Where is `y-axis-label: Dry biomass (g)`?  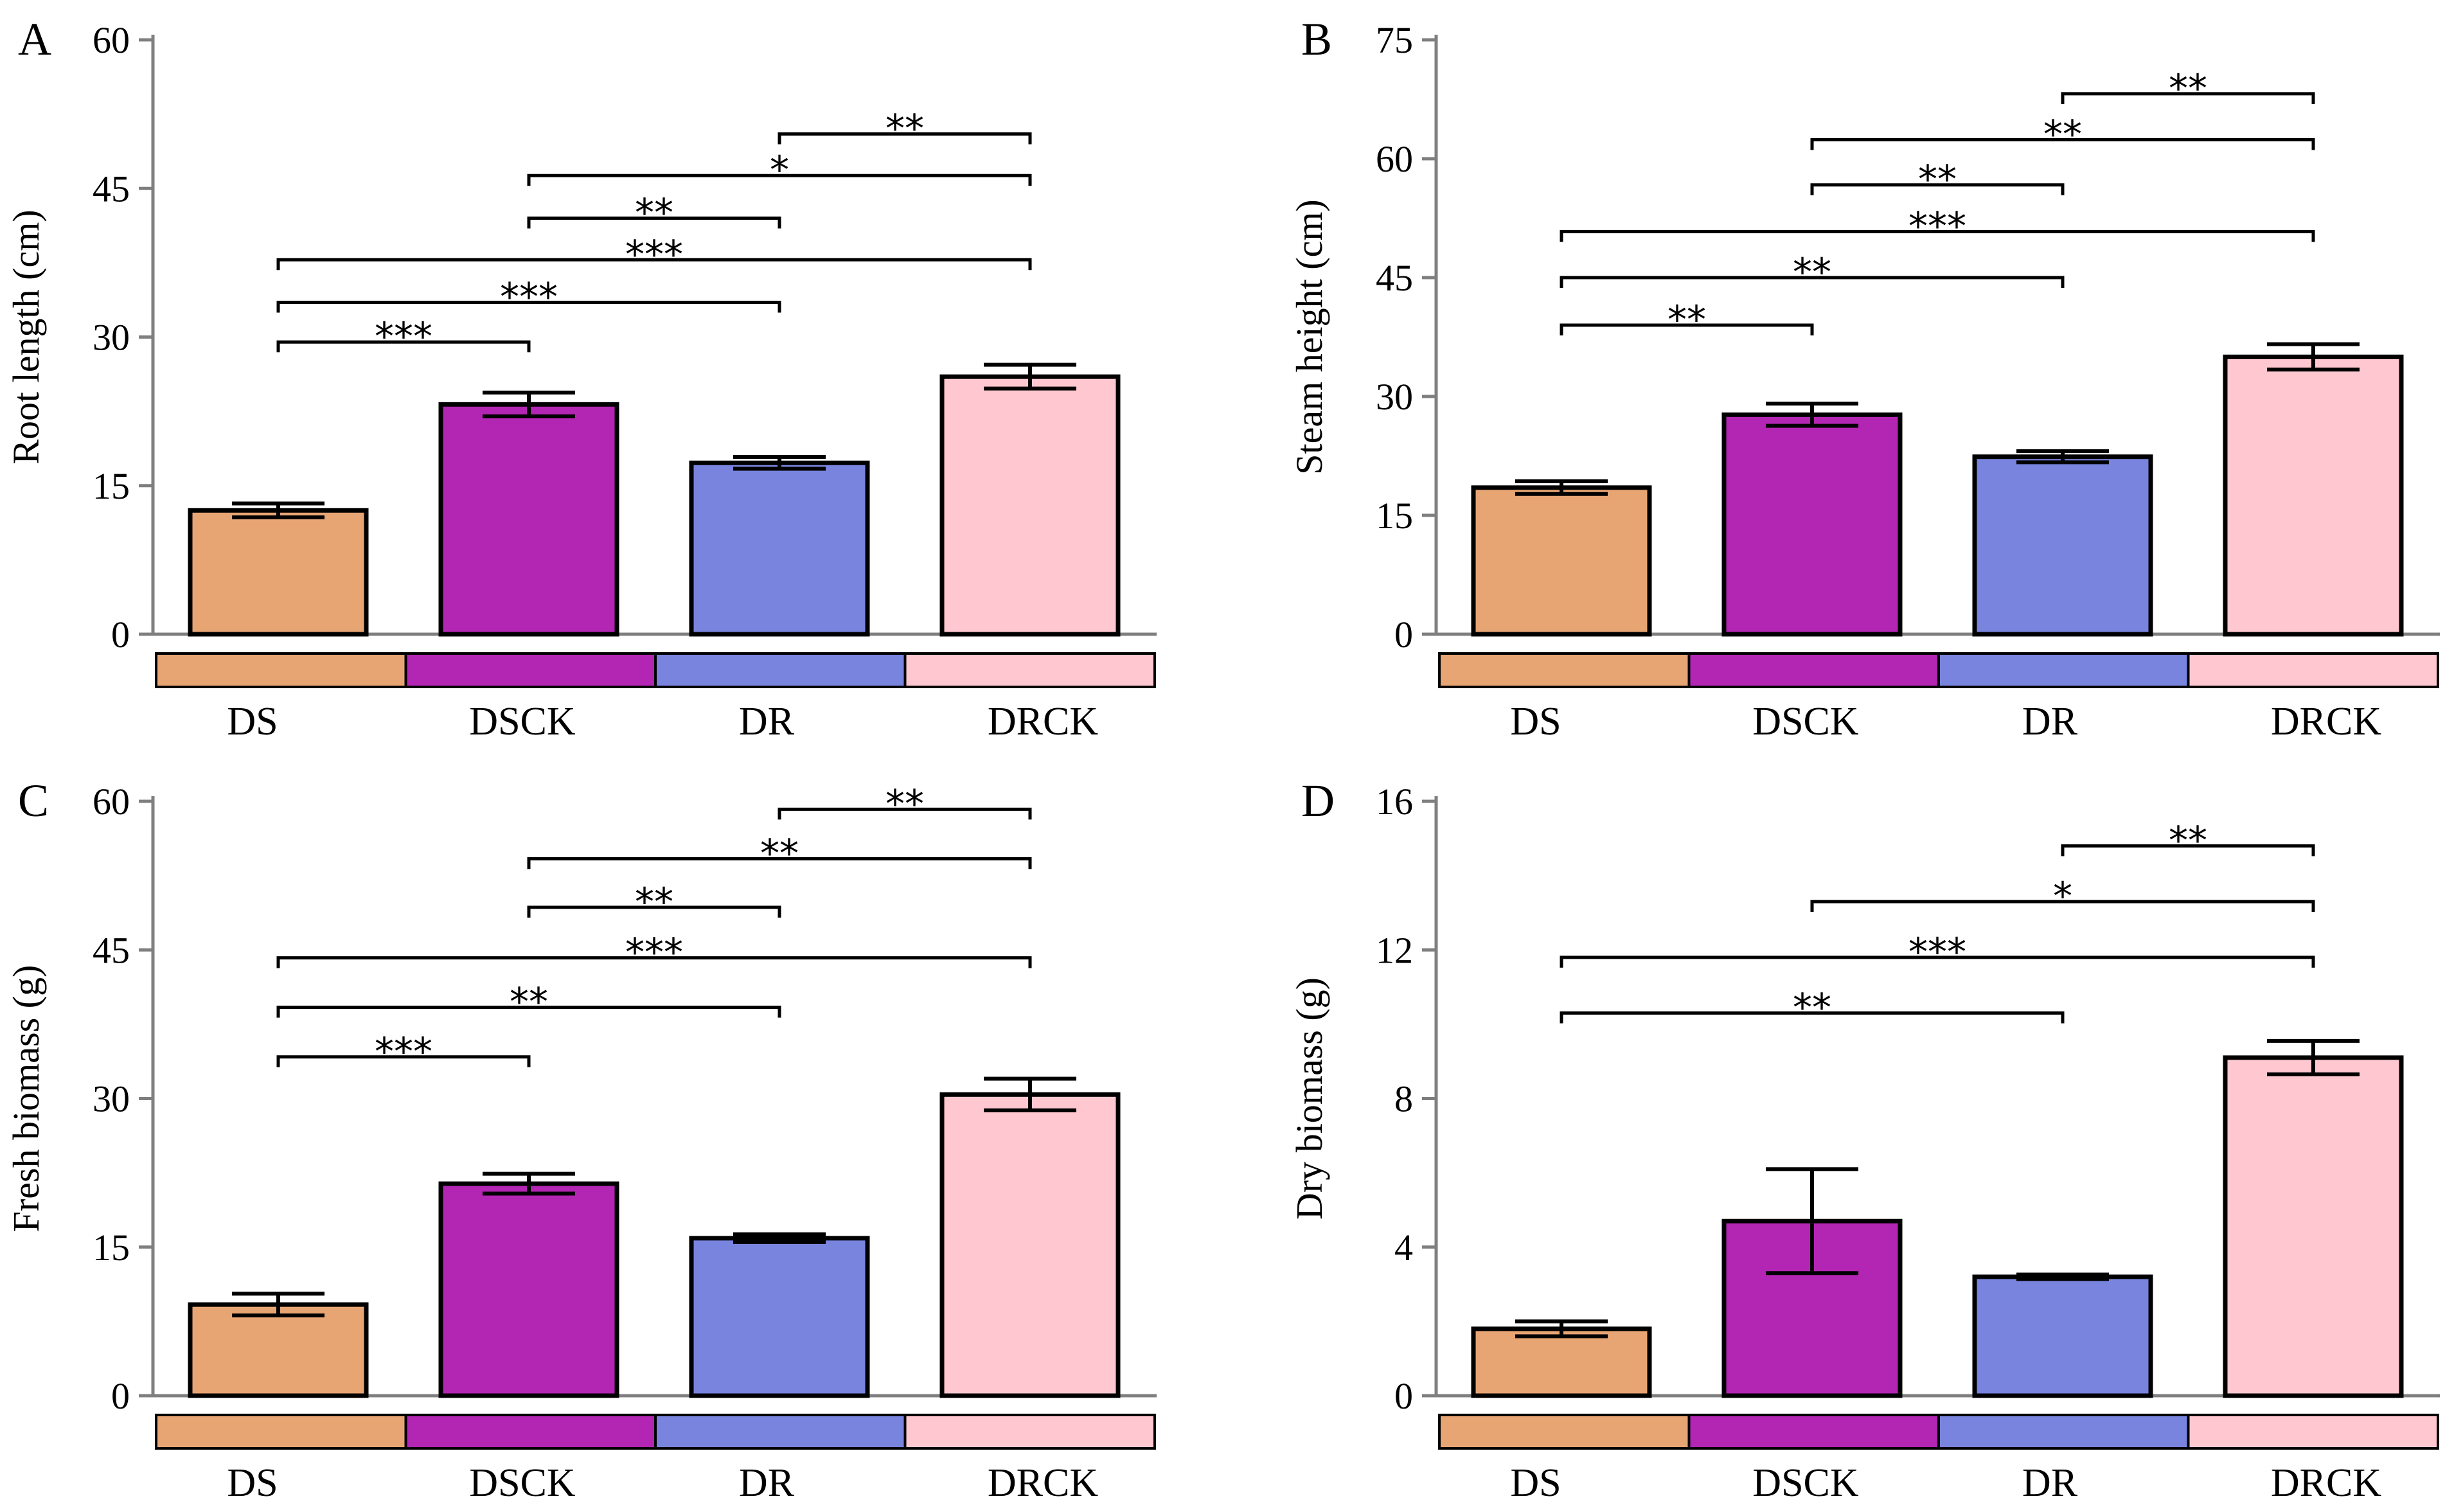 y-axis-label: Dry biomass (g) is located at coordinates (1309, 1098).